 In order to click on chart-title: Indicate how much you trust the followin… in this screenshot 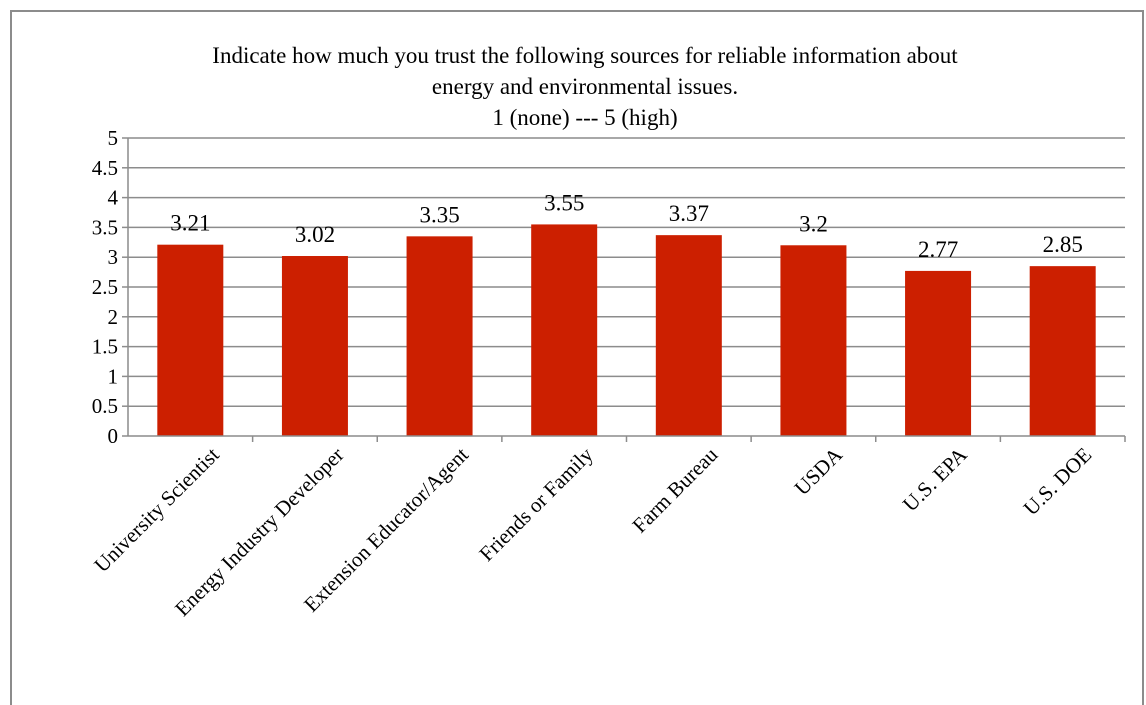, I will do `click(585, 86)`.